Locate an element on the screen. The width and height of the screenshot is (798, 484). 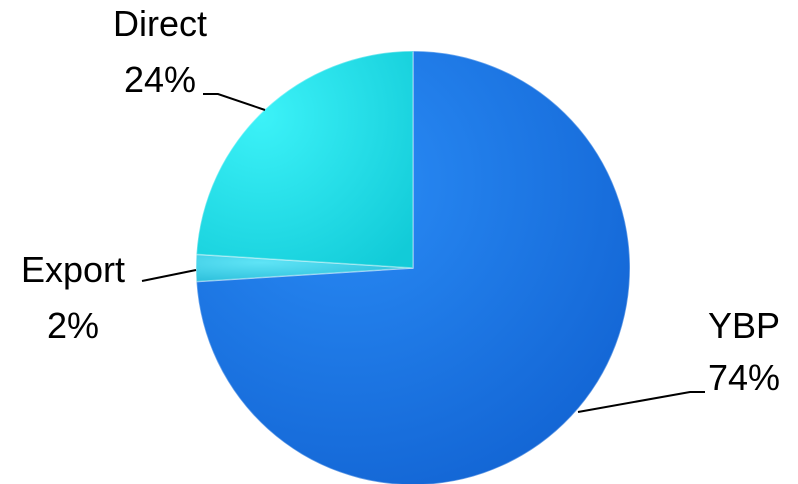
leader-line-ybp is located at coordinates (641, 402).